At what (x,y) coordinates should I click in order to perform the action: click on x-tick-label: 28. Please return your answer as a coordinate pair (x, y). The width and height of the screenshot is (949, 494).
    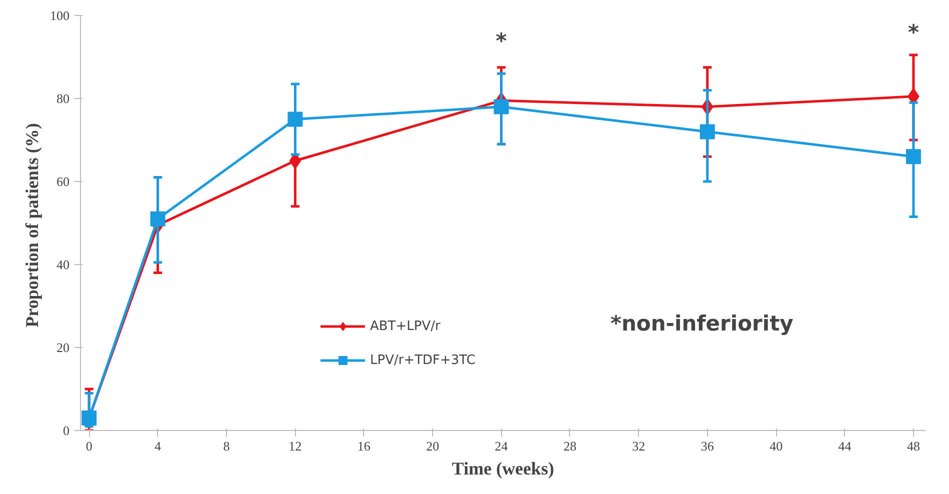
    Looking at the image, I should click on (569, 446).